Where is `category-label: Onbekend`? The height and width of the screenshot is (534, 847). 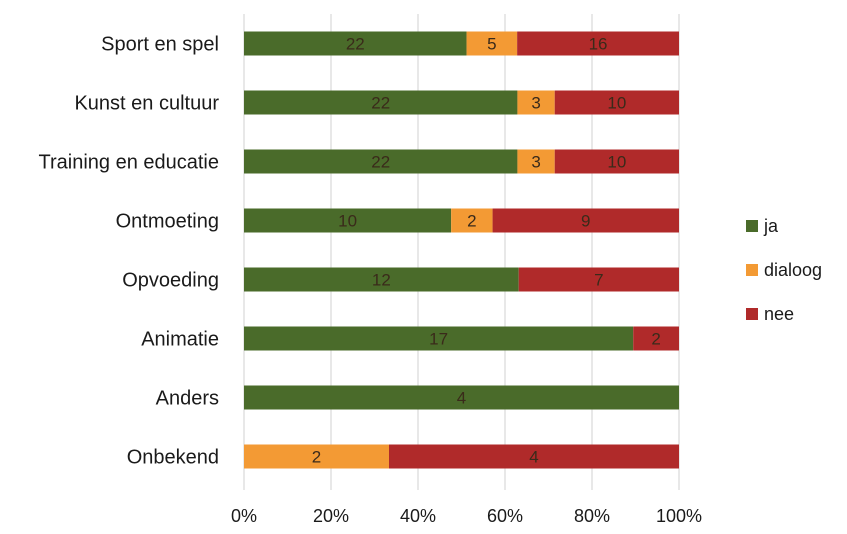 category-label: Onbekend is located at coordinates (173, 458).